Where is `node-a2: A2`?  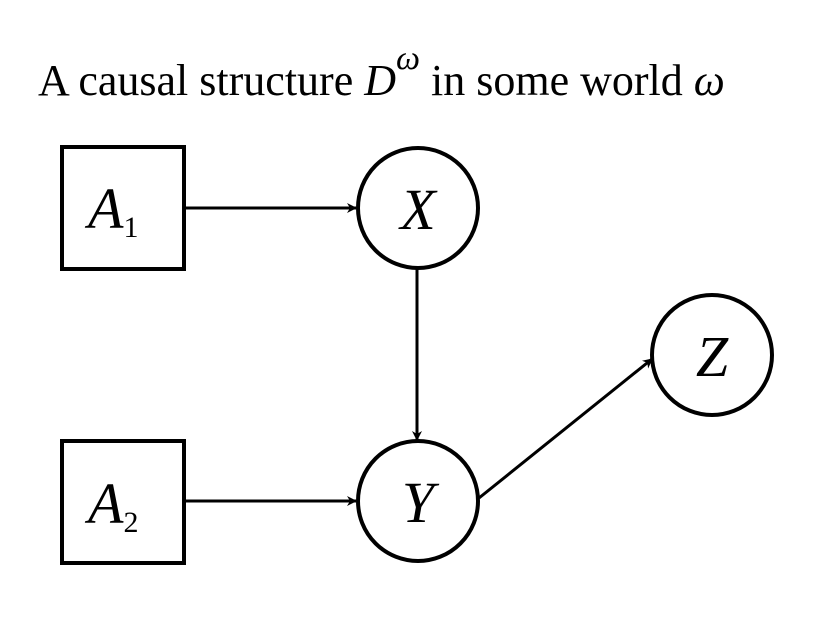 node-a2: A2 is located at coordinates (123, 502).